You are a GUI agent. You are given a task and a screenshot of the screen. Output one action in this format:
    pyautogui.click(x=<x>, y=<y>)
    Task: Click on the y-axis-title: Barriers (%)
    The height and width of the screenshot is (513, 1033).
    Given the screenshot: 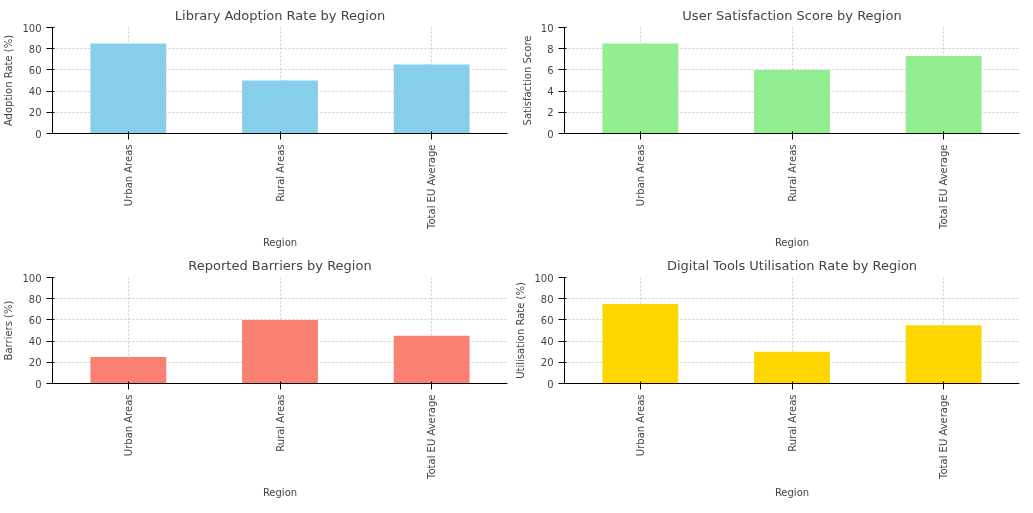 What is the action you would take?
    pyautogui.click(x=9, y=330)
    